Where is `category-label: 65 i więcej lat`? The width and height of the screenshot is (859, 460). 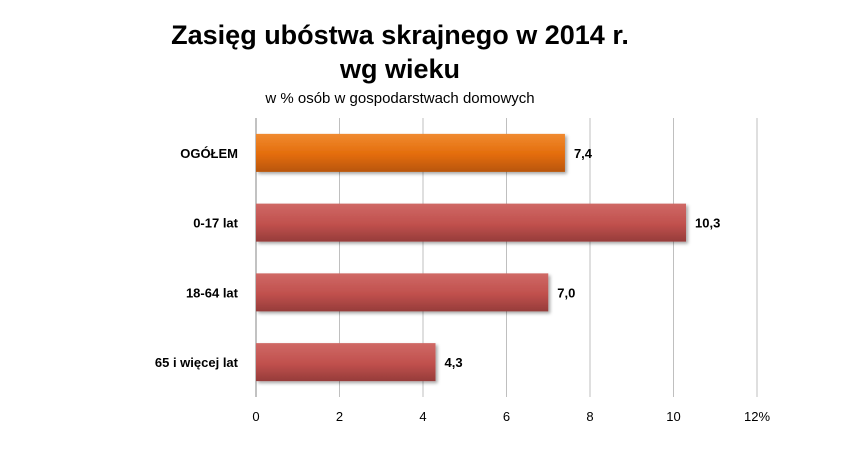
category-label: 65 i więcej lat is located at coordinates (197, 362).